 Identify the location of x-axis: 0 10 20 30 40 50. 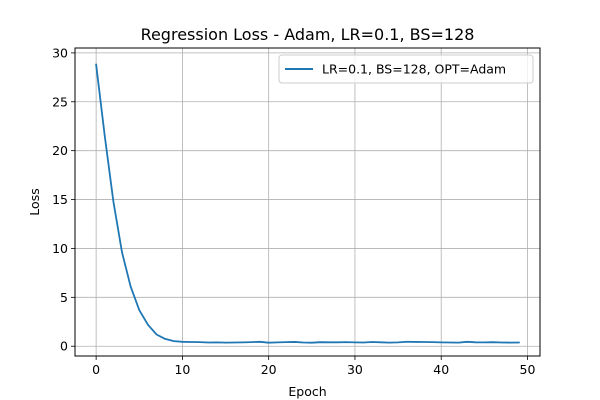
(313, 366).